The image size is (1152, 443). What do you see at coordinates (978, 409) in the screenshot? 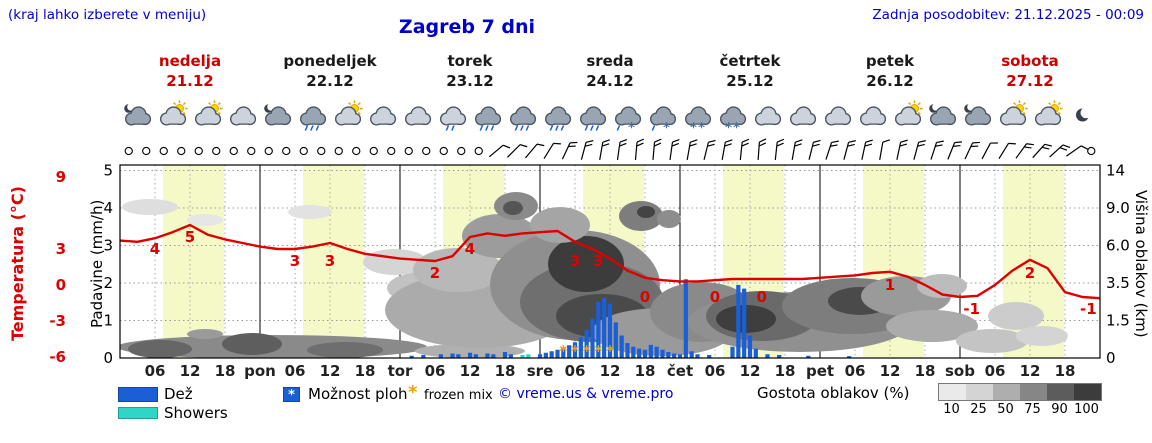
I see `density-tick-label: 25` at bounding box center [978, 409].